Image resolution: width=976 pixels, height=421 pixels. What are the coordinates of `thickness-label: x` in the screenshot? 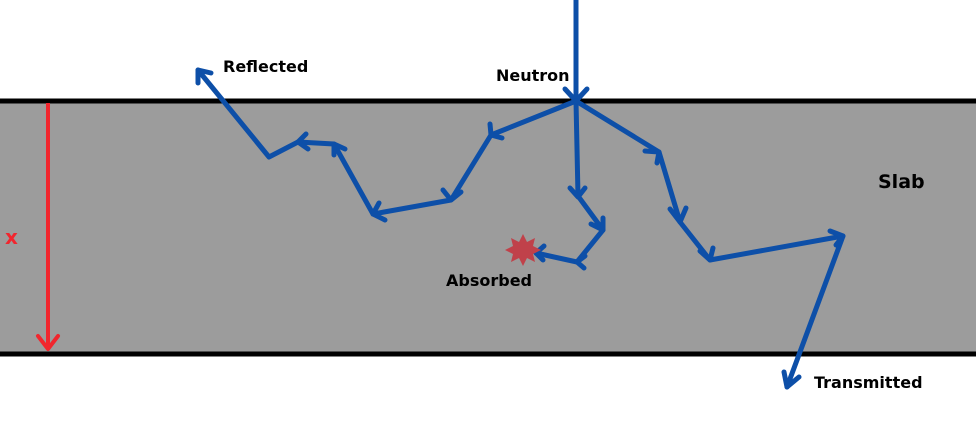 It's located at (11, 237).